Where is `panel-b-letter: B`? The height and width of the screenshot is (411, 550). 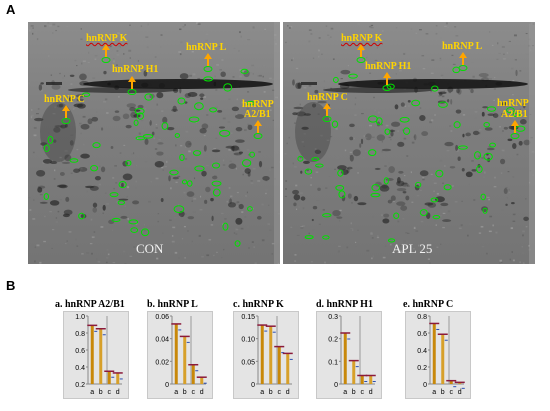 panel-b-letter: B is located at coordinates (11, 285).